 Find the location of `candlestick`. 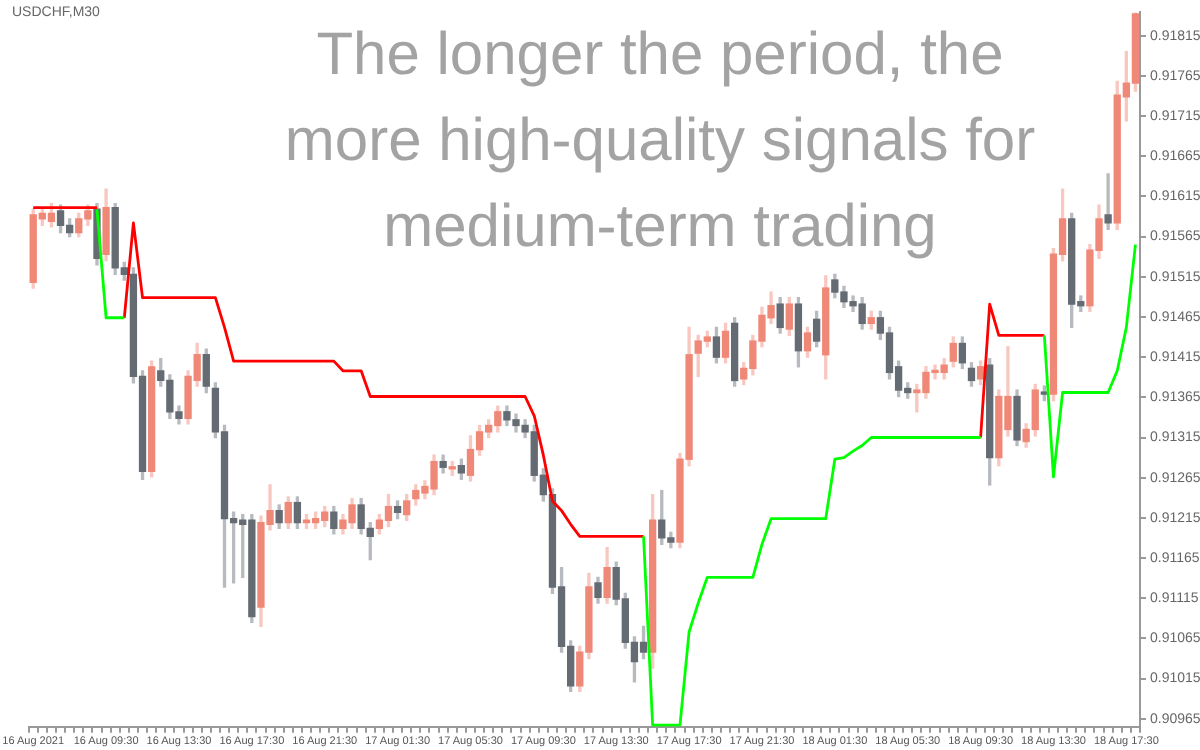

candlestick is located at coordinates (1108, 202).